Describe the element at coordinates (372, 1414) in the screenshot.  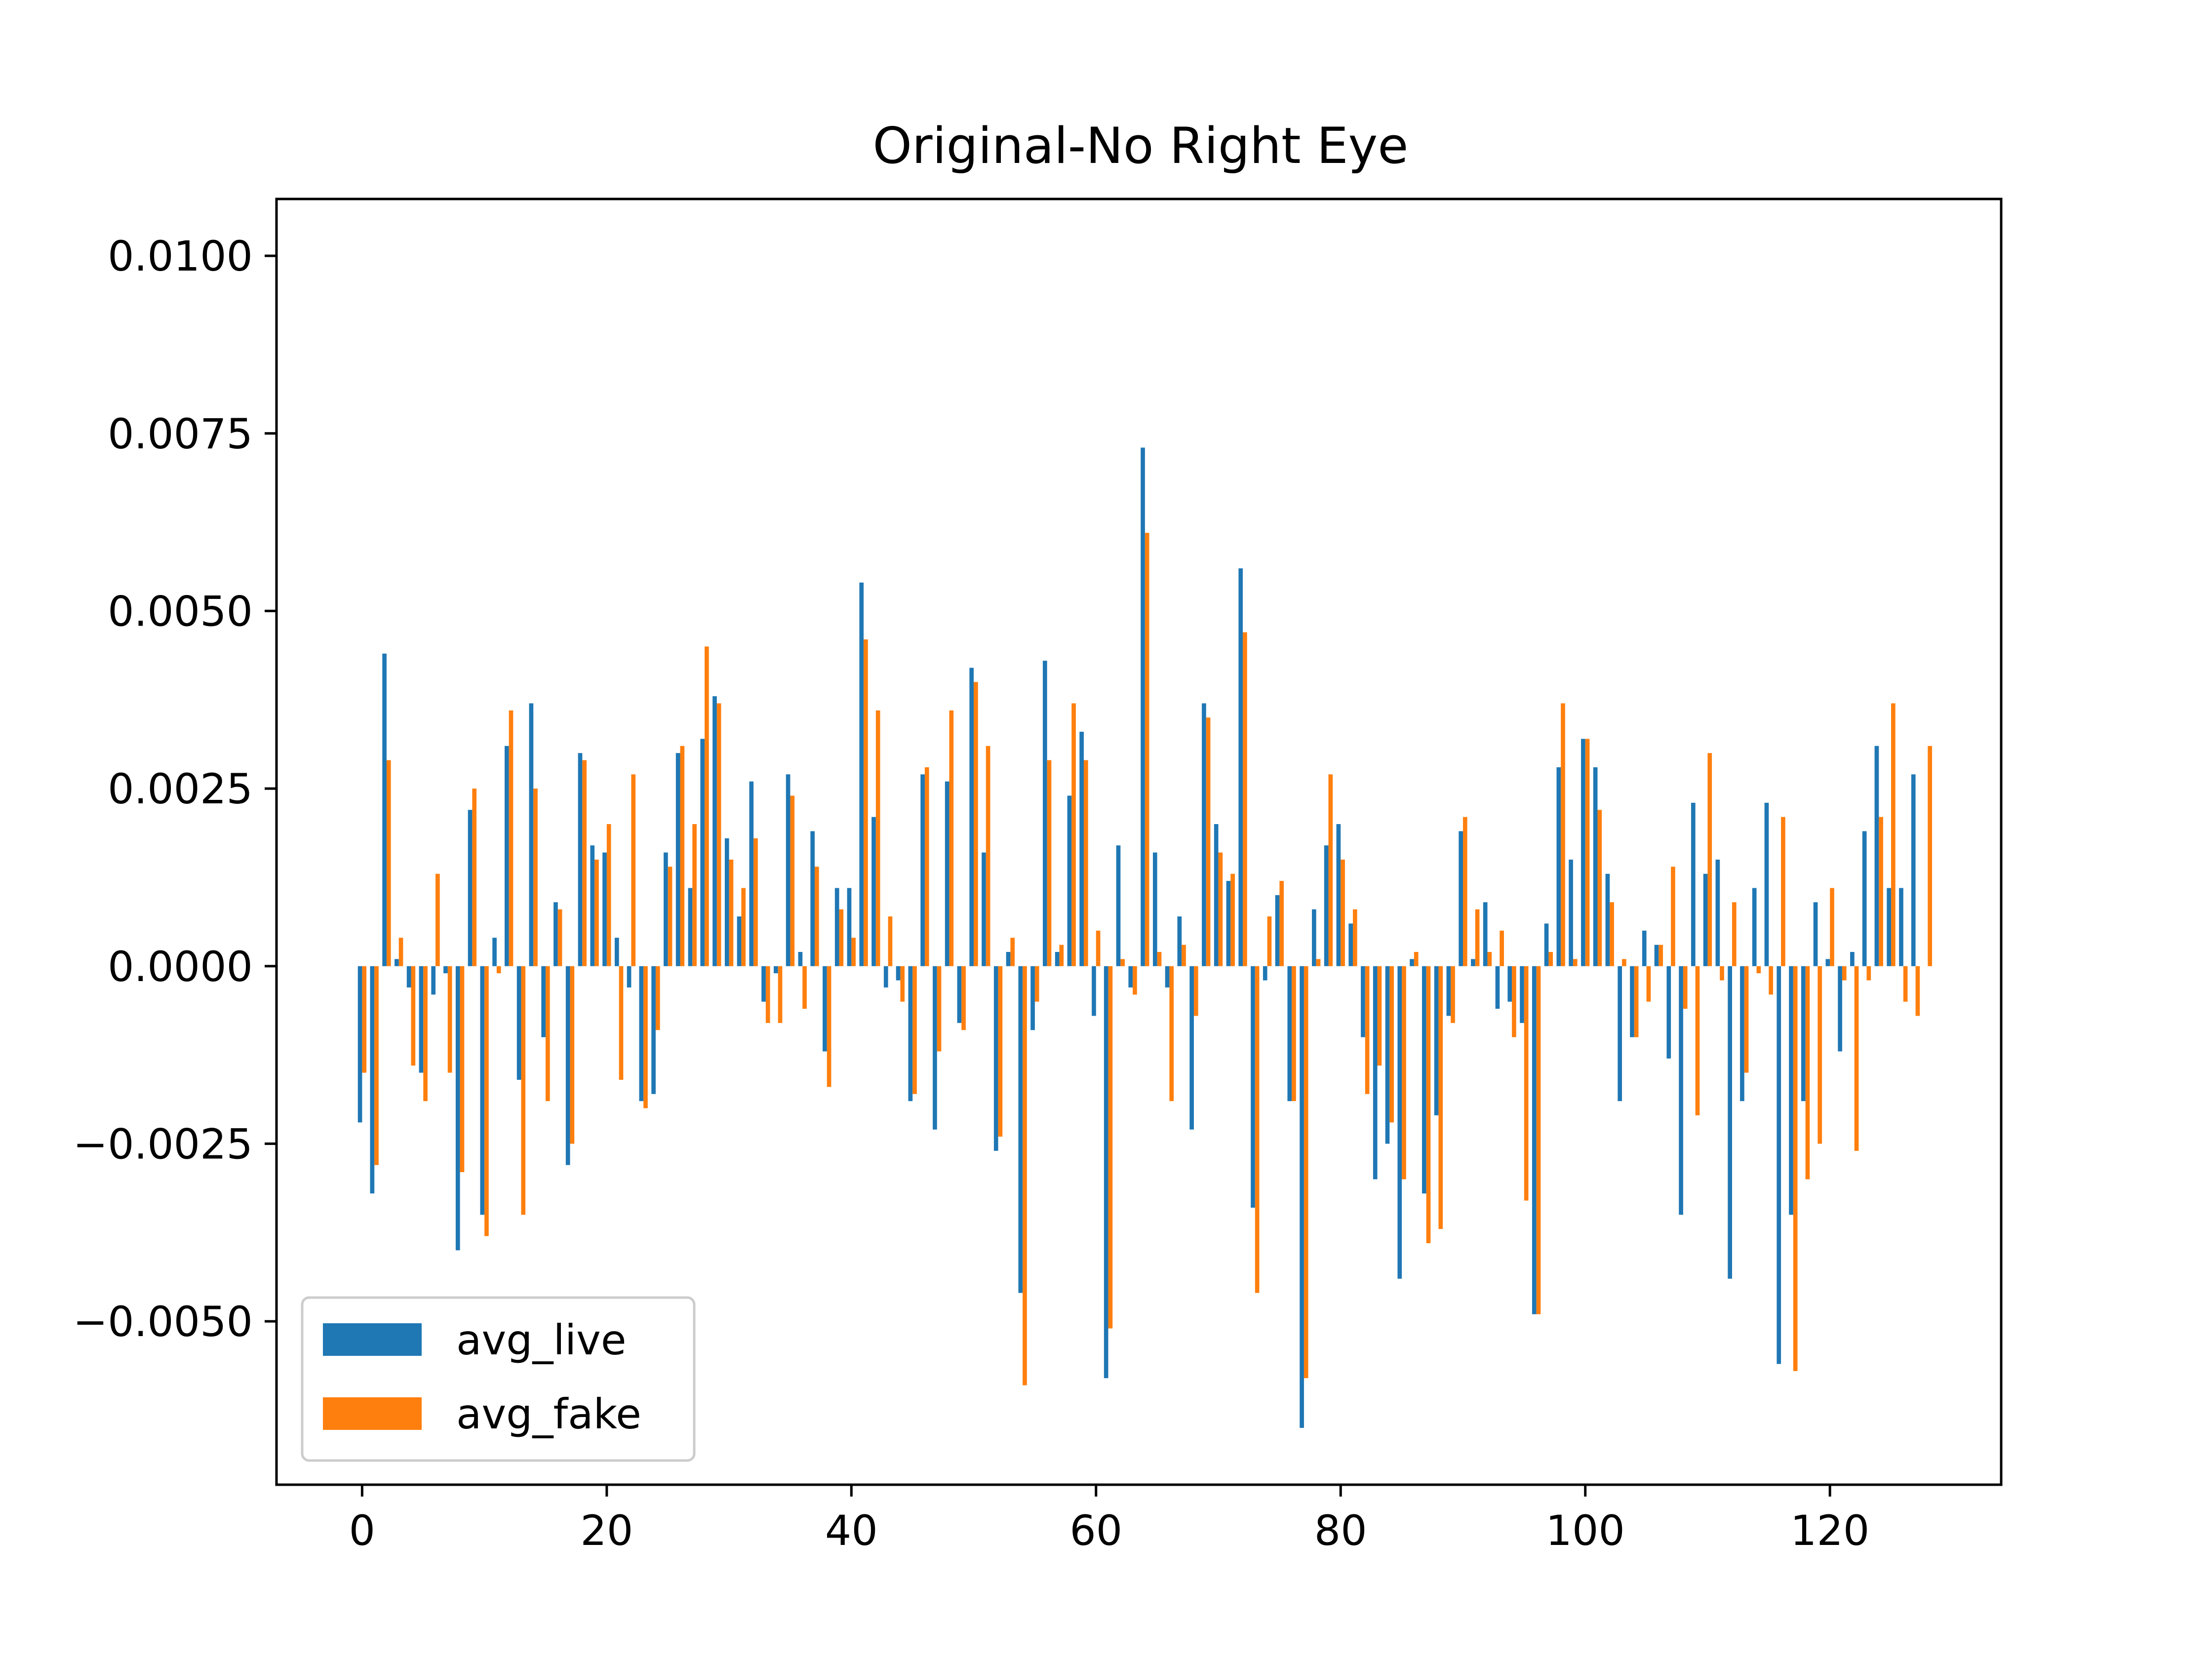
I see `legend-swatch-avg_fake` at that location.